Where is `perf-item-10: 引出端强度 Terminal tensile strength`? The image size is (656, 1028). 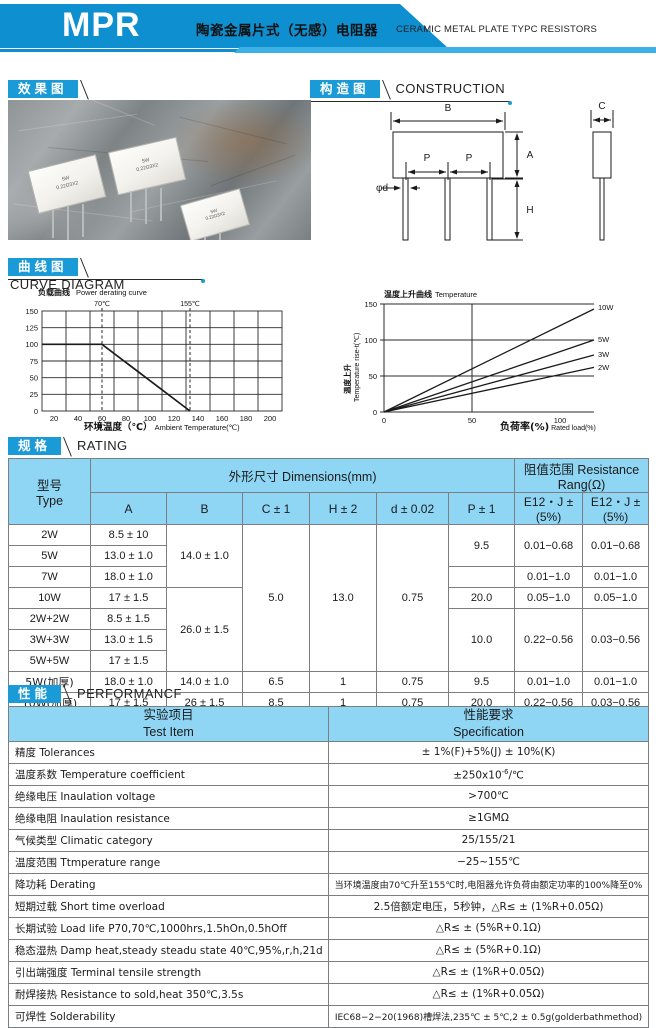
perf-item-10: 引出端强度 Terminal tensile strength is located at coordinates (168, 972).